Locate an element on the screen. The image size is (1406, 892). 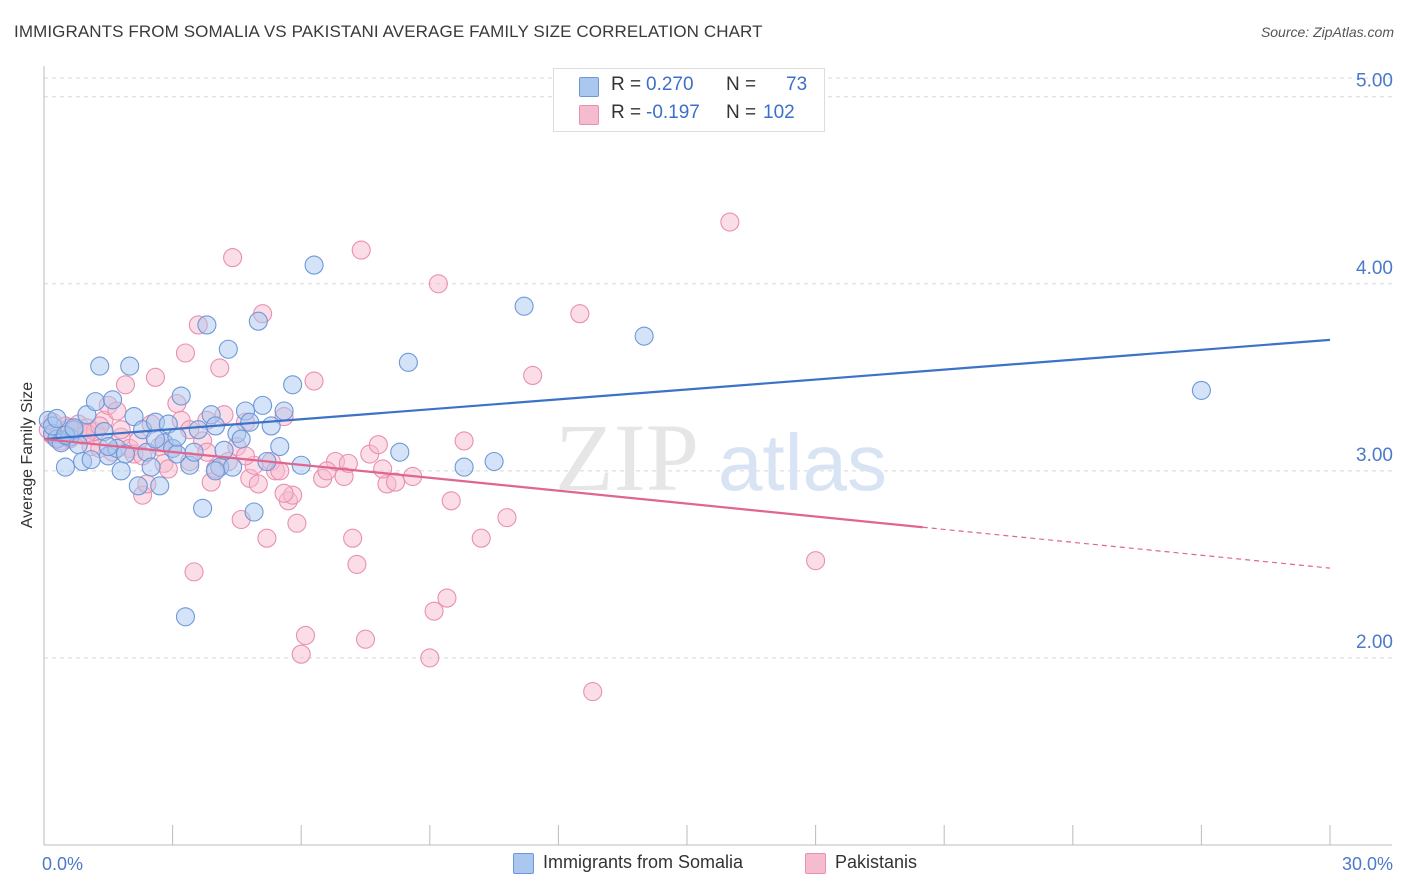
watermark-atlas: atlas is located at coordinates (802, 462).